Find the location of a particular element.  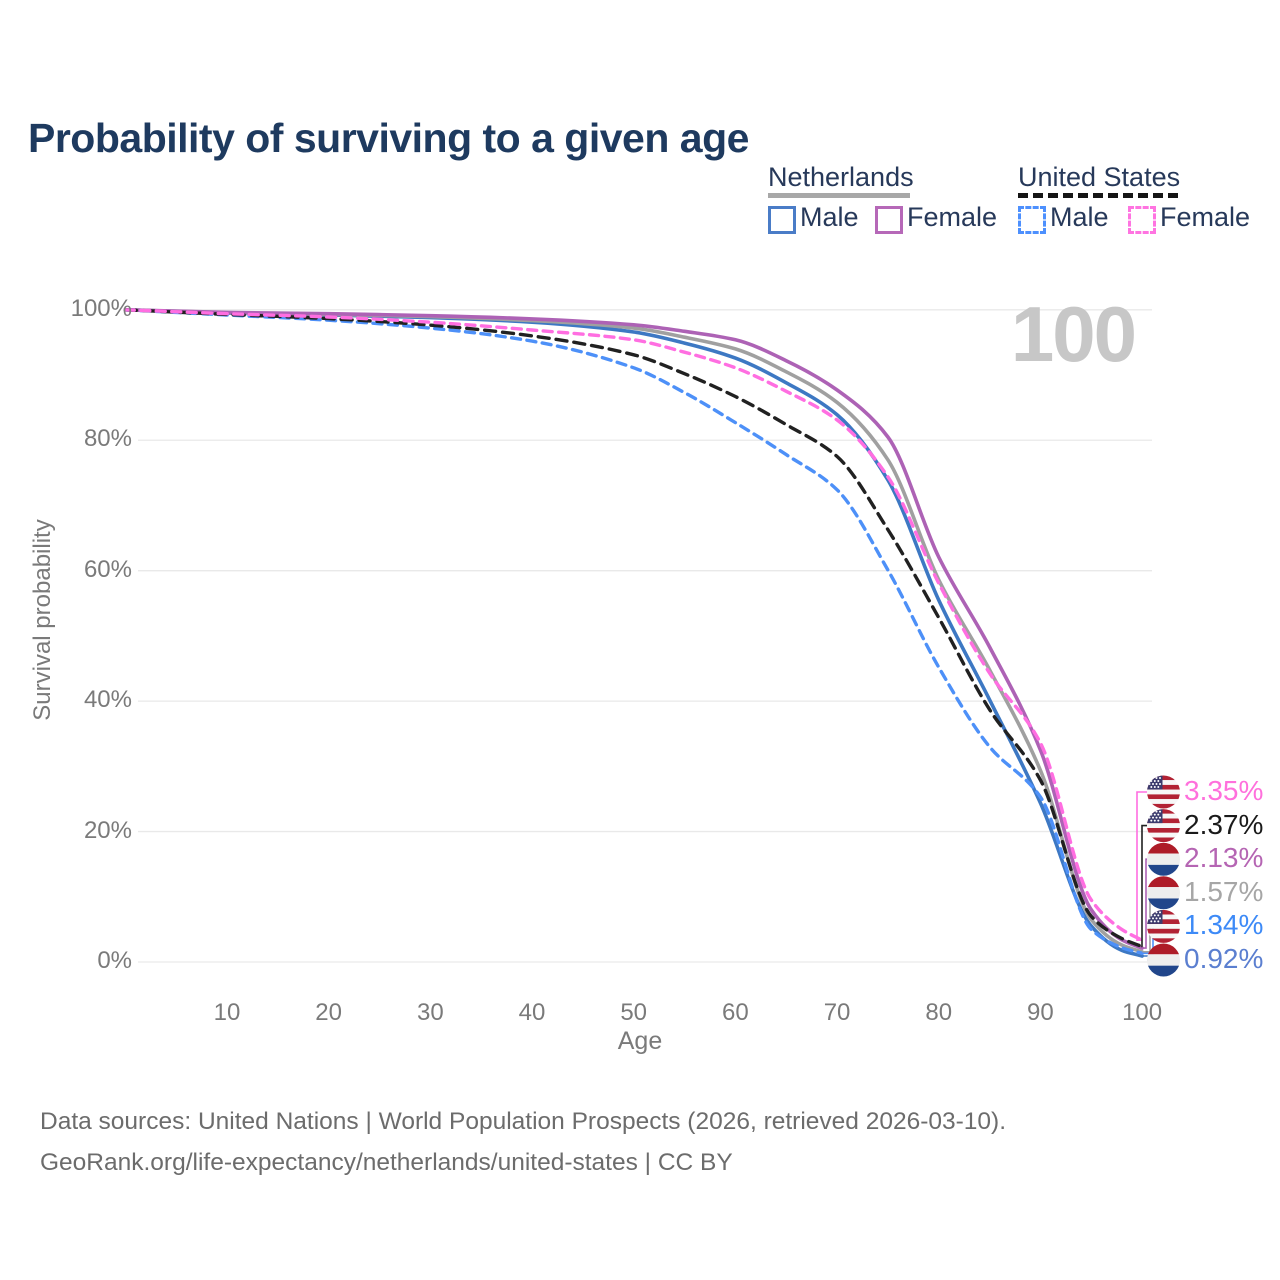

leader-line-us-female is located at coordinates (1141, 866).